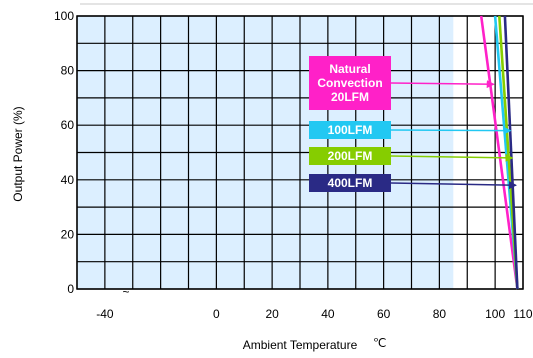 Image resolution: width=533 pixels, height=358 pixels. What do you see at coordinates (68, 71) in the screenshot?
I see `y-tick-label: 80` at bounding box center [68, 71].